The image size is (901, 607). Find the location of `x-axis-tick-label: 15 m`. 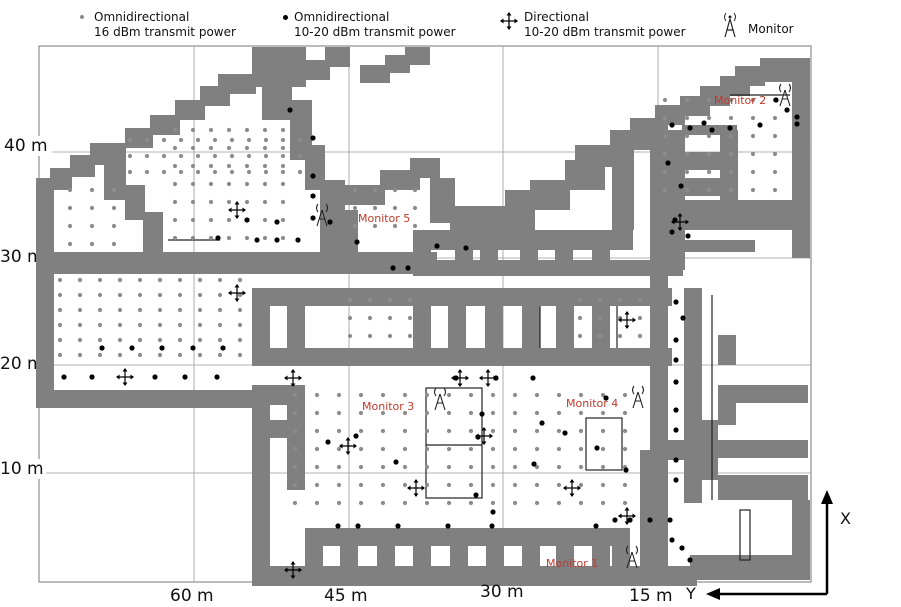

x-axis-tick-label: 15 m is located at coordinates (651, 596).